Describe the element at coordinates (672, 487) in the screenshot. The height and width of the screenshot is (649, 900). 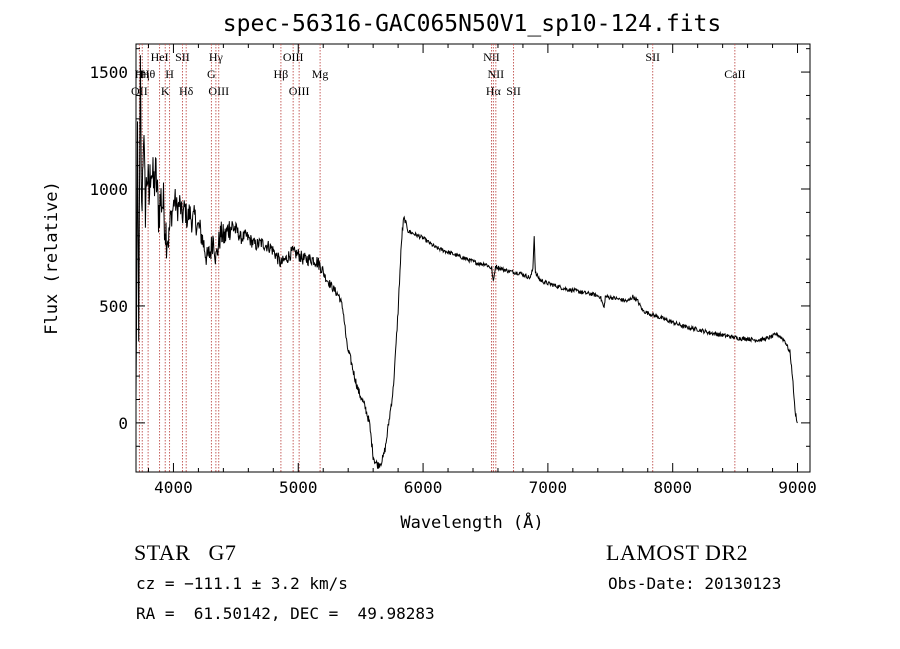
I see `x-tick-label: 8000` at that location.